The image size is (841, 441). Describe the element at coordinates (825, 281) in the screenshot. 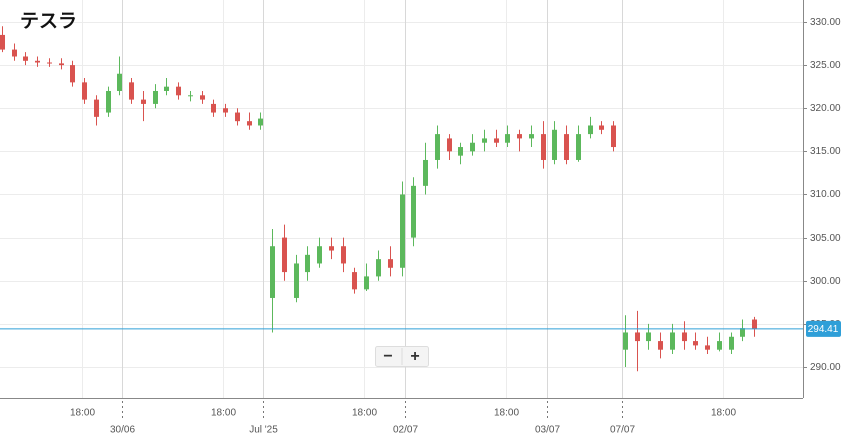

I see `y-tick-label: 300.00` at that location.